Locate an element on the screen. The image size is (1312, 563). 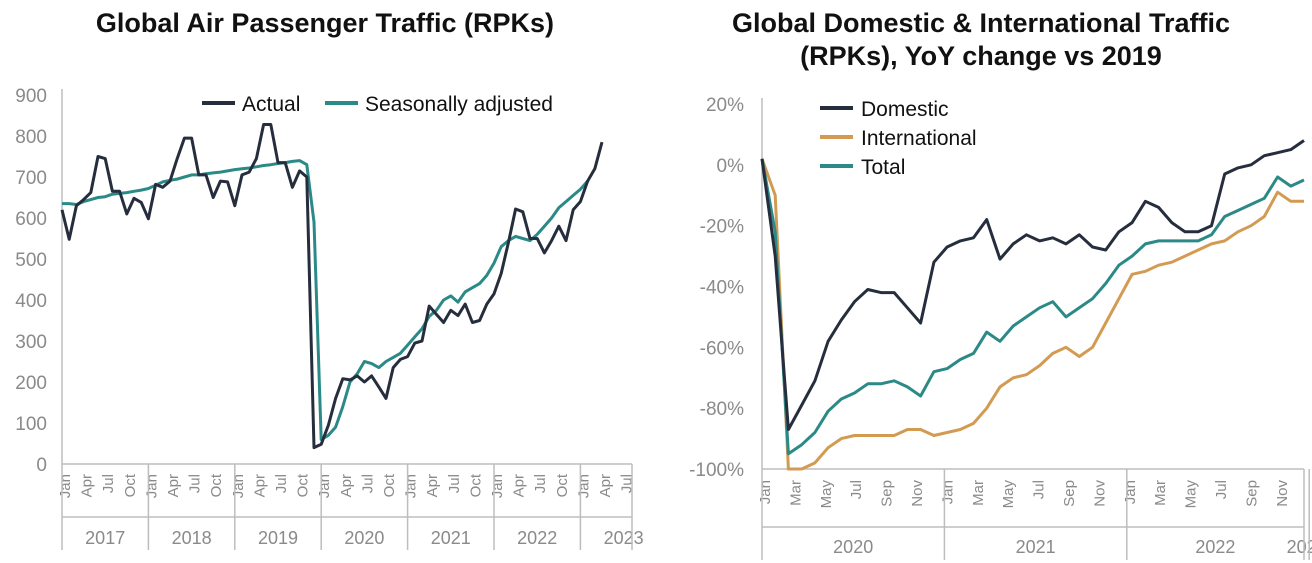
left-chart-title: Global Air Passenger Traffic (RPKs) is located at coordinates (325, 23).